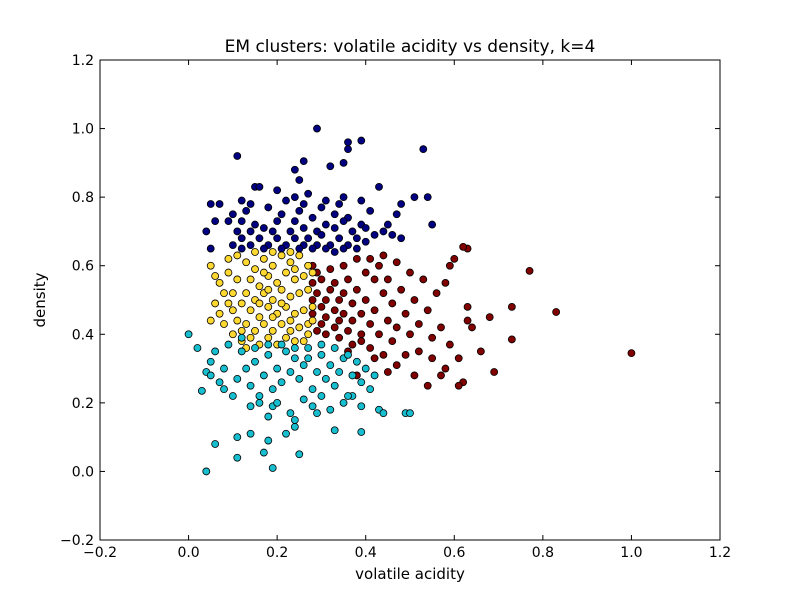  Describe the element at coordinates (277, 553) in the screenshot. I see `x-tick-label: 0.2` at that location.